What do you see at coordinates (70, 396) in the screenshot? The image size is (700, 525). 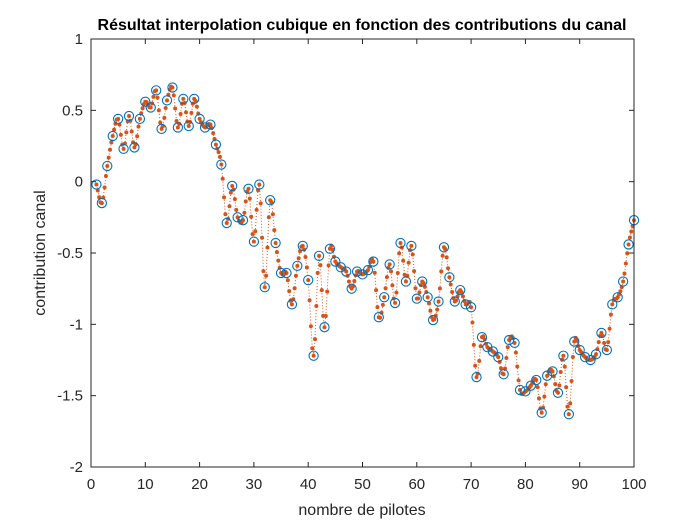 I see `y-tick-label-5: -1.5` at bounding box center [70, 396].